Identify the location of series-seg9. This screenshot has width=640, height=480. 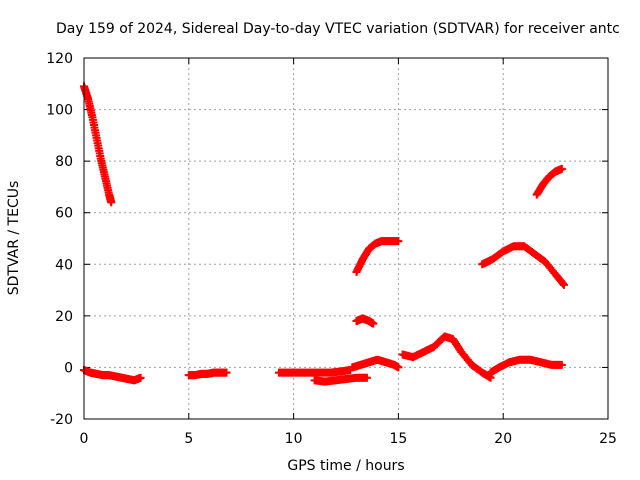
(446, 357).